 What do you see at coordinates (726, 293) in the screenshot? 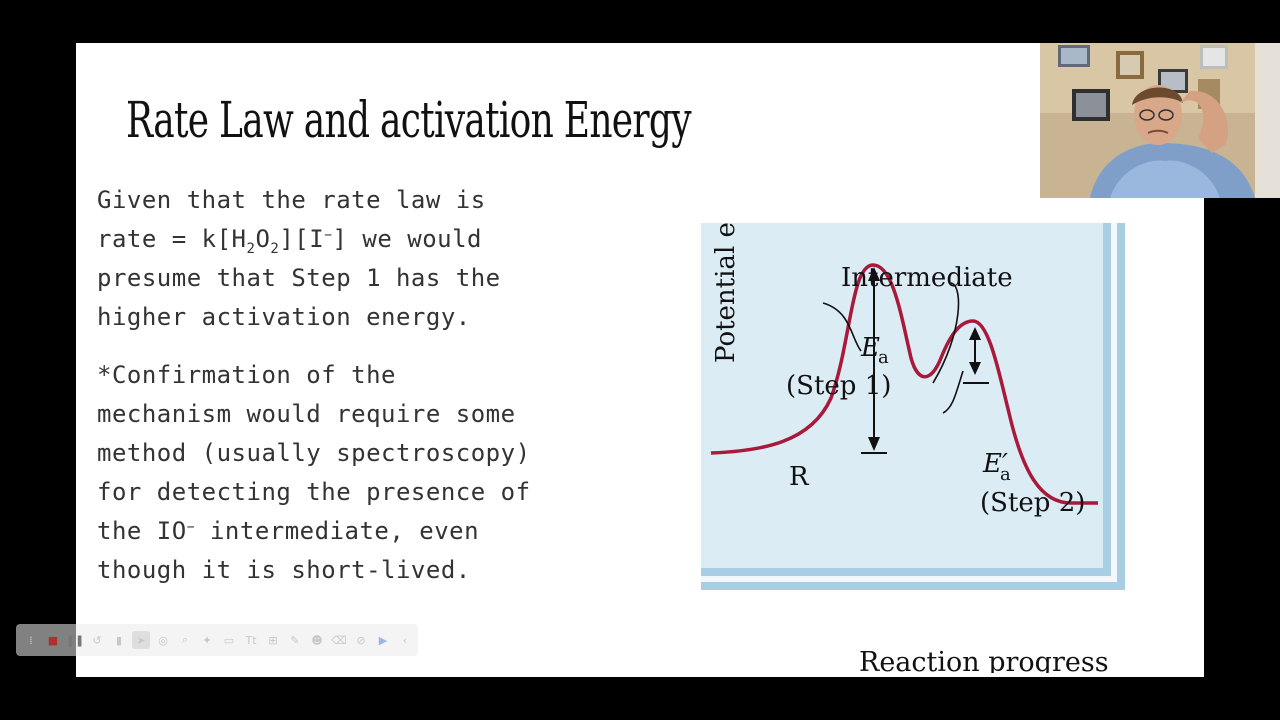
I see `y-axis-label: Potential energy` at bounding box center [726, 293].